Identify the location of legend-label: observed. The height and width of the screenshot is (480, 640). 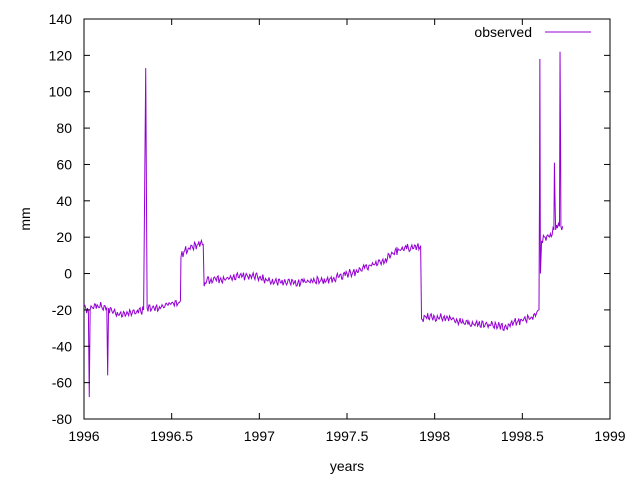
(503, 32).